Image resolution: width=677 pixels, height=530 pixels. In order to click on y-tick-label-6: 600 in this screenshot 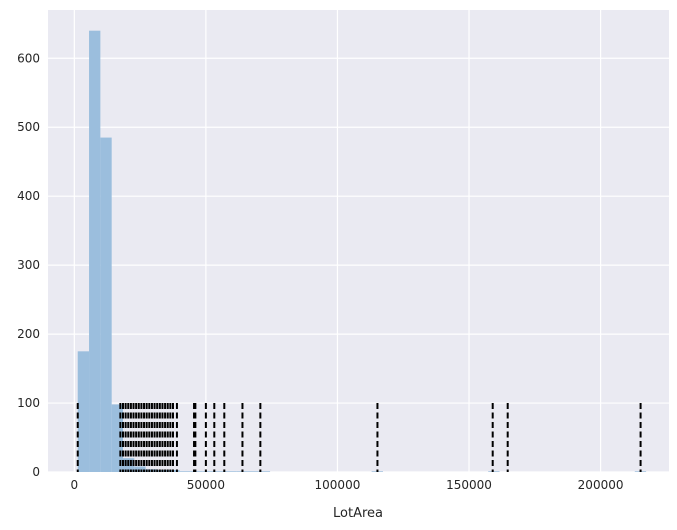, I will do `click(28, 58)`.